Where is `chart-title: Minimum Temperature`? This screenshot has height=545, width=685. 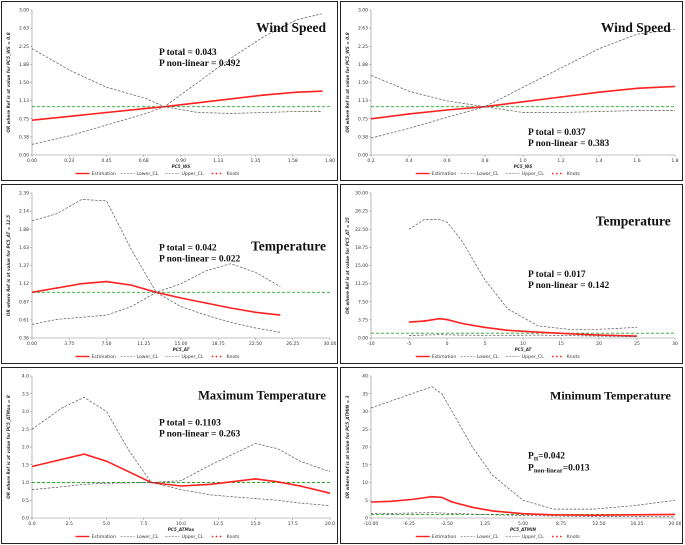
chart-title: Minimum Temperature is located at coordinates (610, 395).